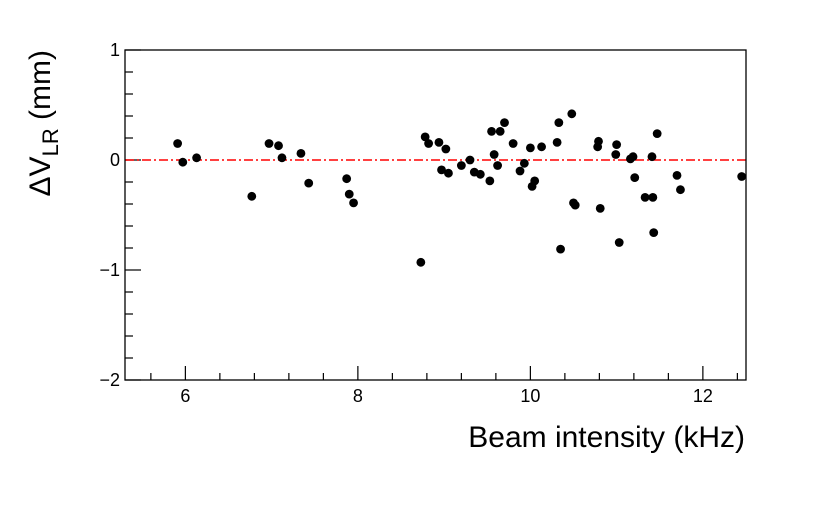  What do you see at coordinates (185, 396) in the screenshot?
I see `x-tick-label: 6` at bounding box center [185, 396].